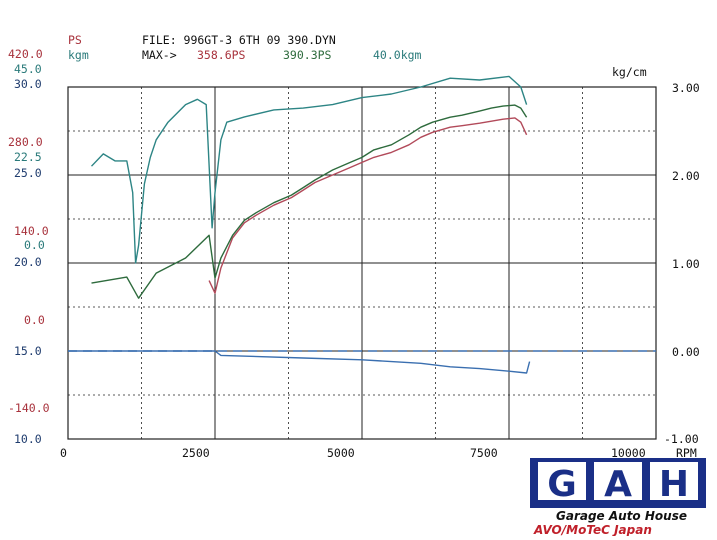 This screenshot has width=717, height=540. I want to click on kgm-axis-title: kgm, so click(78, 55).